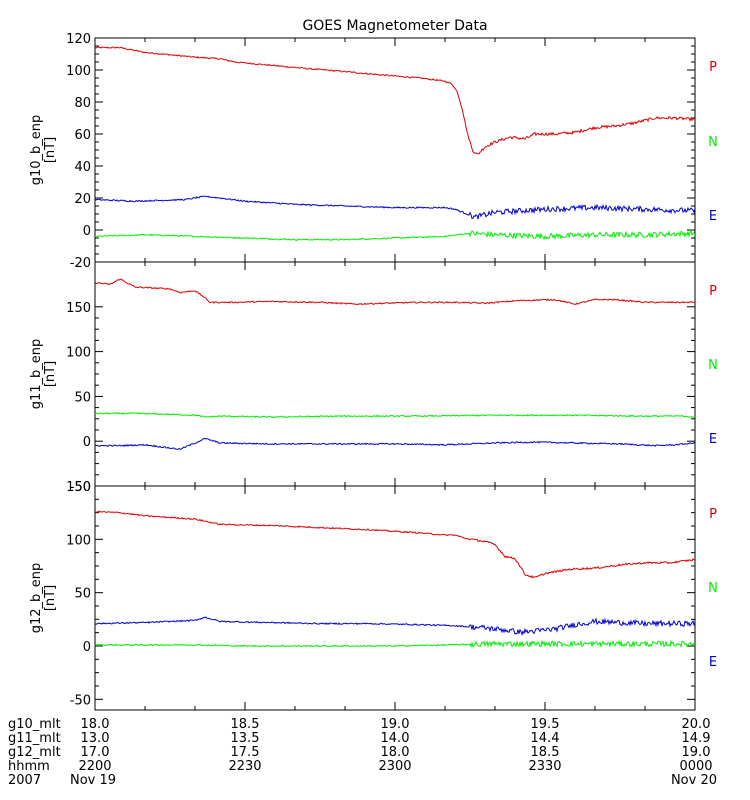  What do you see at coordinates (394, 26) in the screenshot?
I see `chart-title: GOES Magnetometer Data` at bounding box center [394, 26].